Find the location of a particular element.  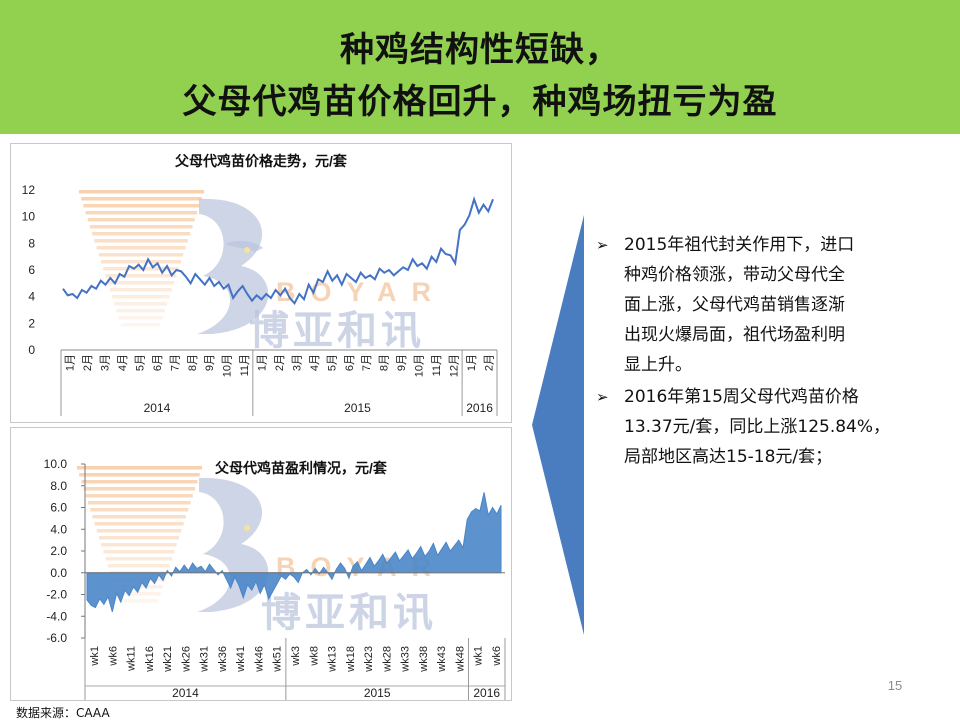

y-tick-label: 6 is located at coordinates (31, 270).